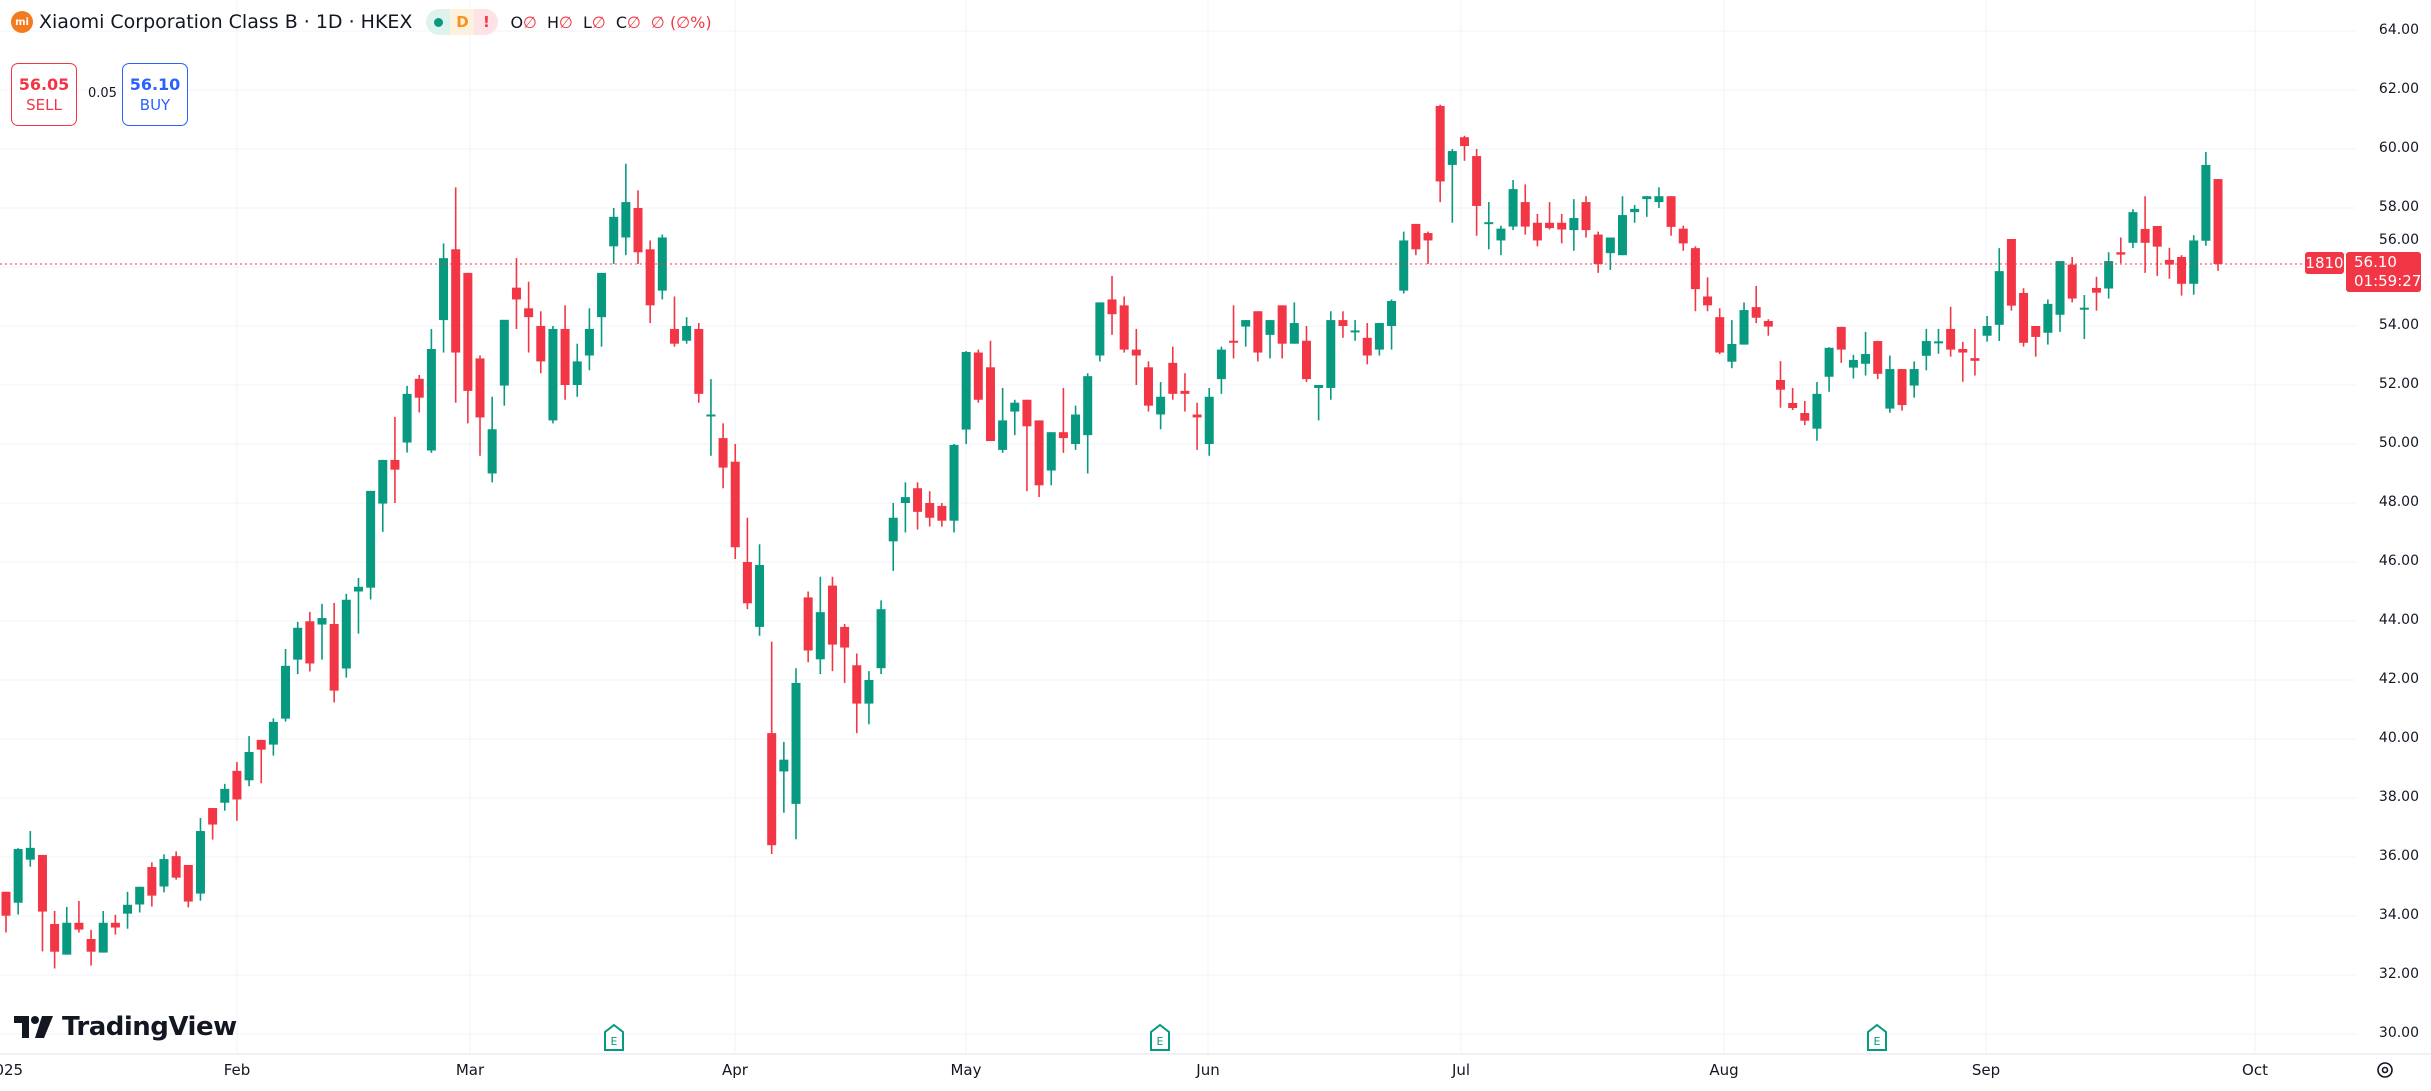 The image size is (2431, 1091). Describe the element at coordinates (2398, 30) in the screenshot. I see `price-tick-label: 64.00` at that location.